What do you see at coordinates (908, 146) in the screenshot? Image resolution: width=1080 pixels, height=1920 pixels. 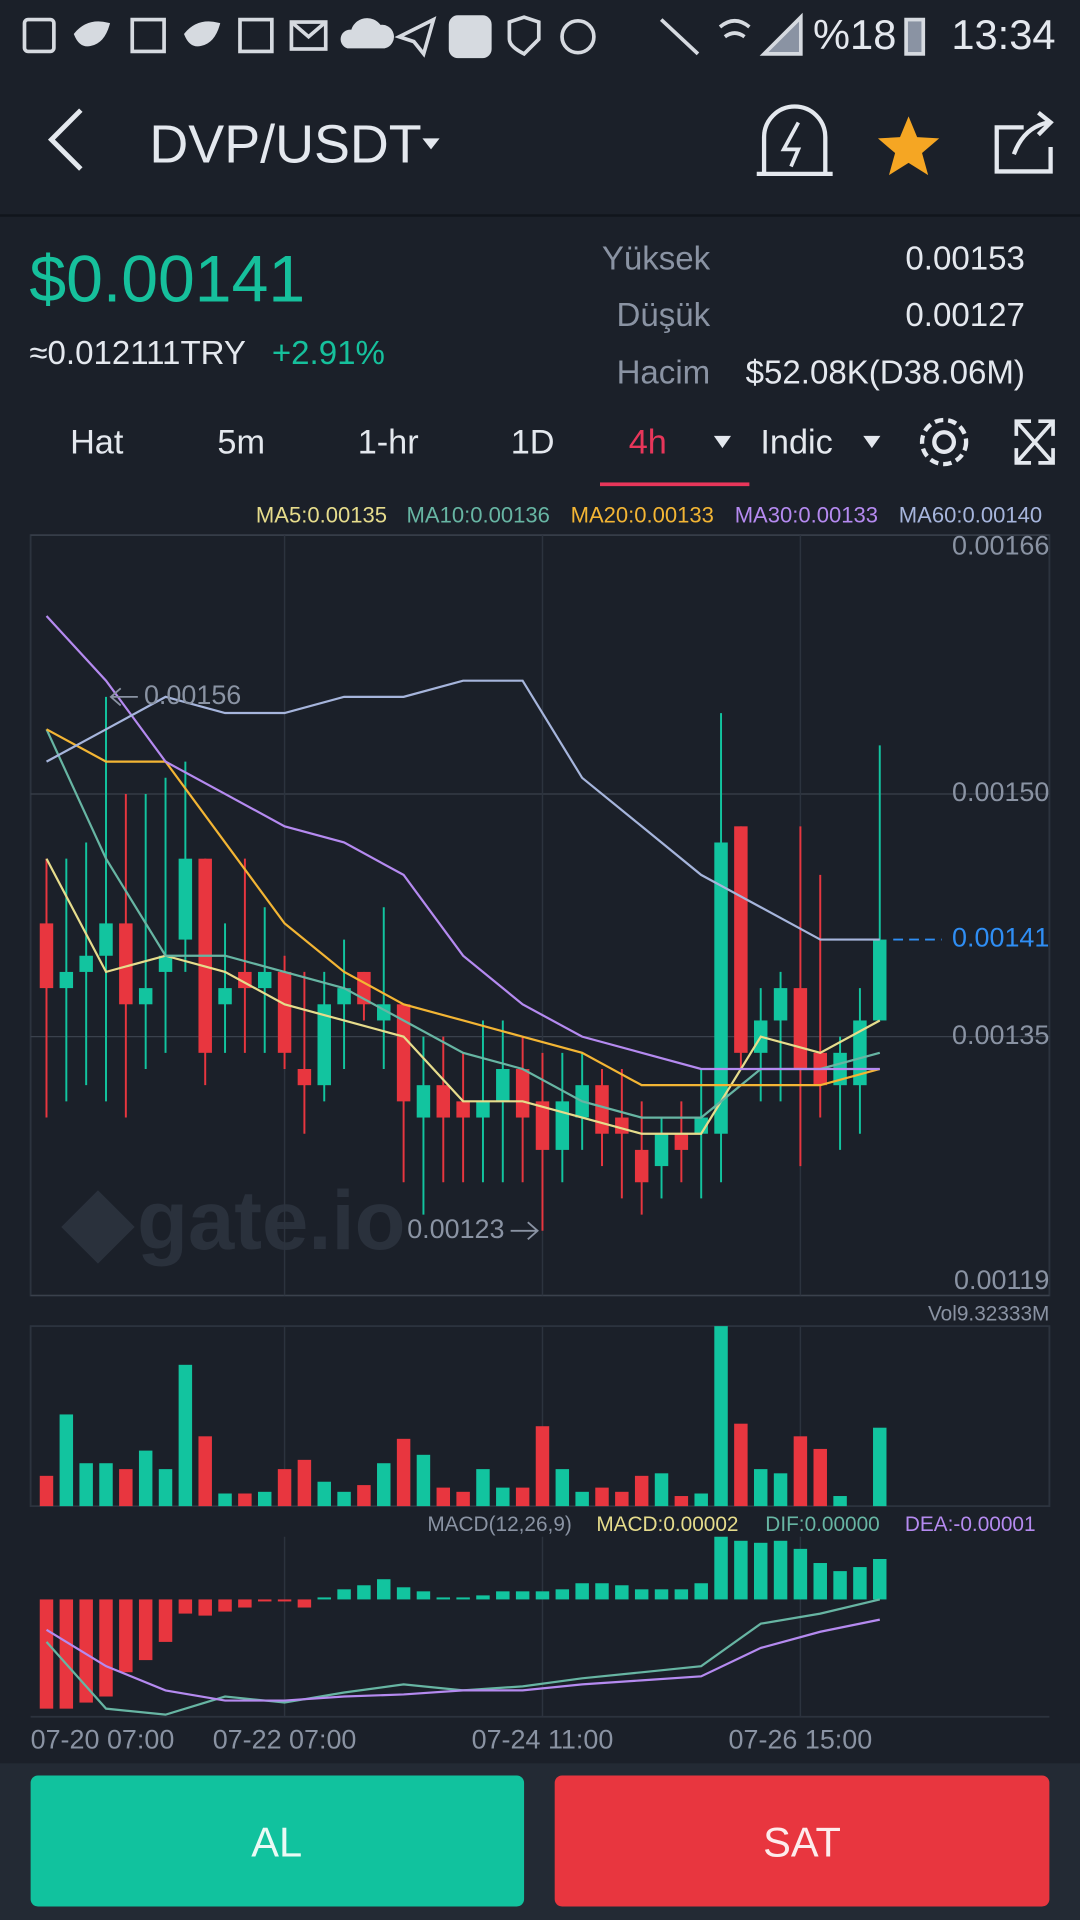 I see `favorite-star` at bounding box center [908, 146].